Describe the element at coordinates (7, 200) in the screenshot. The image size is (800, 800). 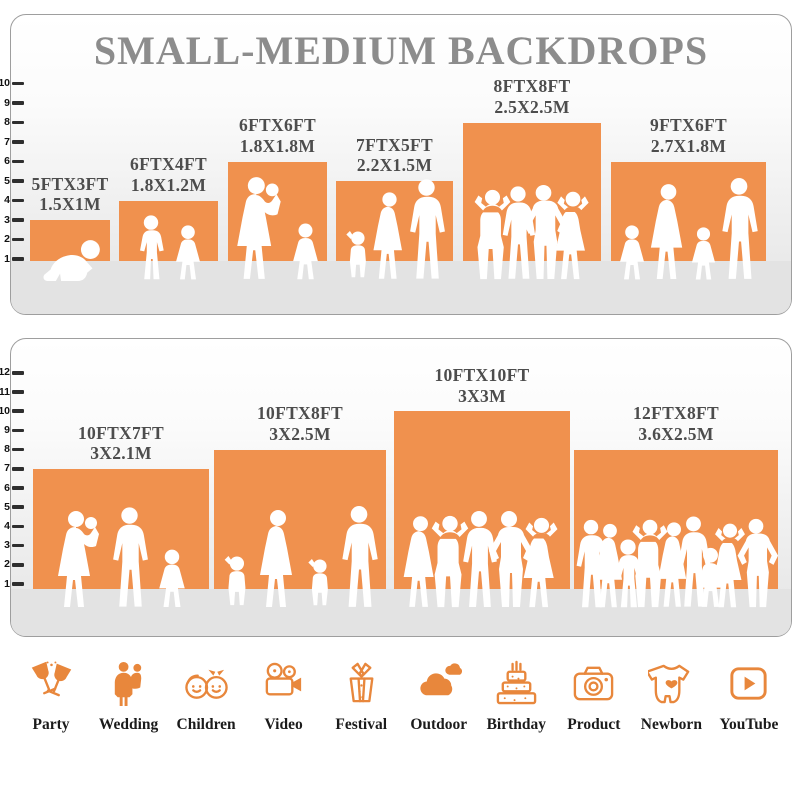
I see `ytick-label: 4` at that location.